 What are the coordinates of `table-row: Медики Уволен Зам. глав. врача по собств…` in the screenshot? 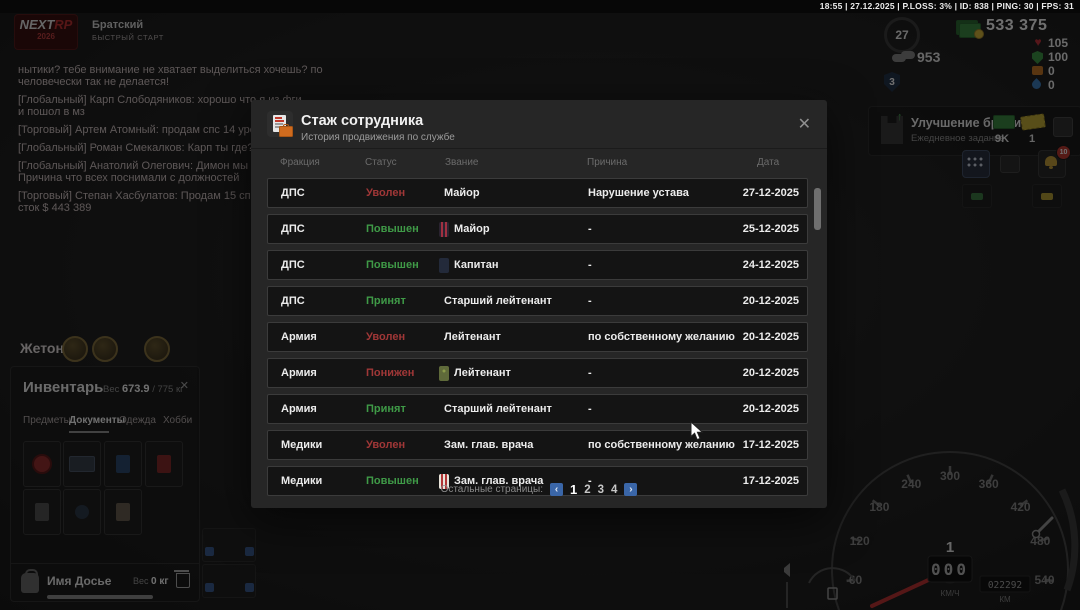 It's located at (537, 445).